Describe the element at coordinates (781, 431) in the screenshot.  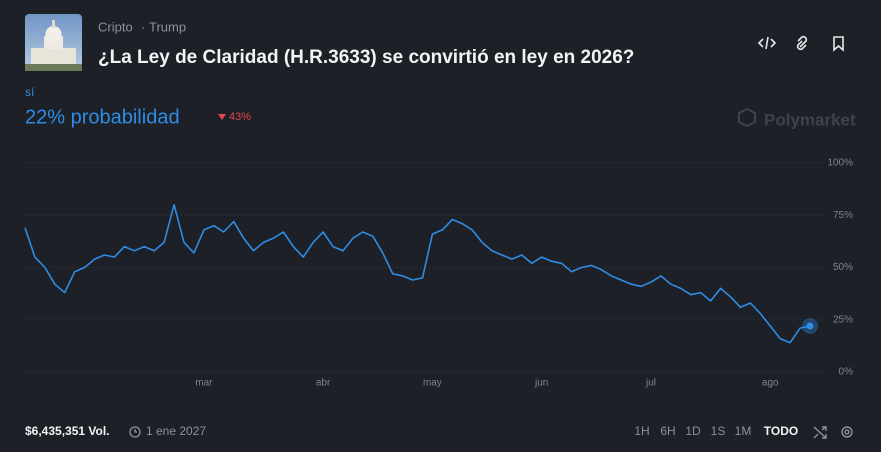
I see `range-button: TODO` at that location.